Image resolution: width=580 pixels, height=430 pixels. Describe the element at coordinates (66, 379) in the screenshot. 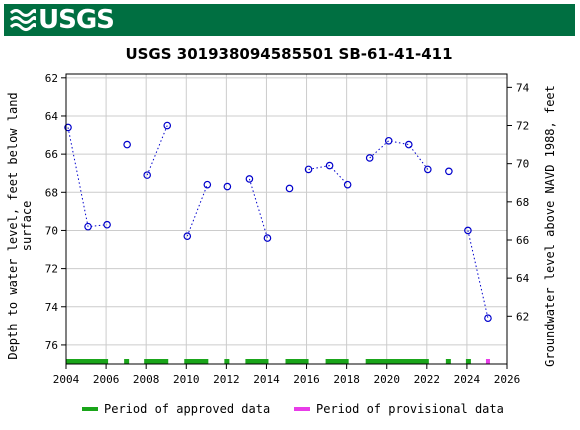

I see `x-tick-label: 2004` at that location.